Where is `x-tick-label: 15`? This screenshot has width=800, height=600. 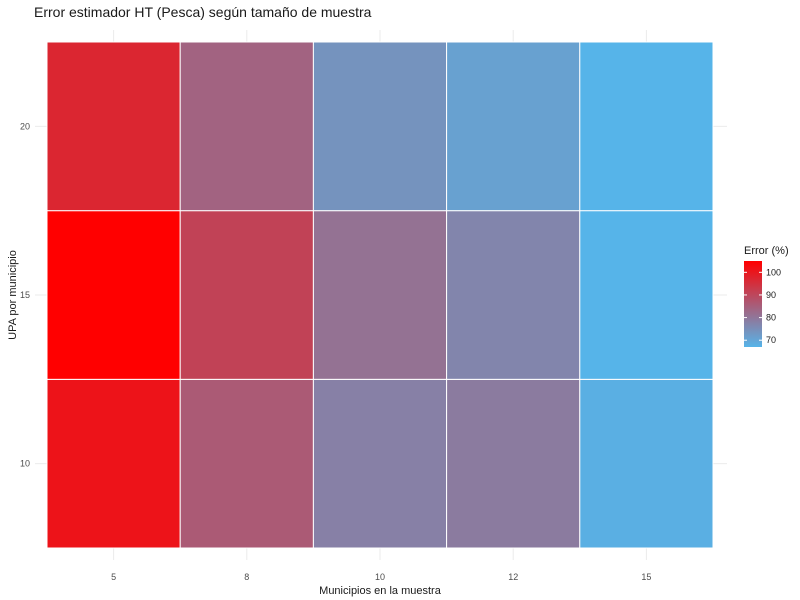 x-tick-label: 15 is located at coordinates (646, 577).